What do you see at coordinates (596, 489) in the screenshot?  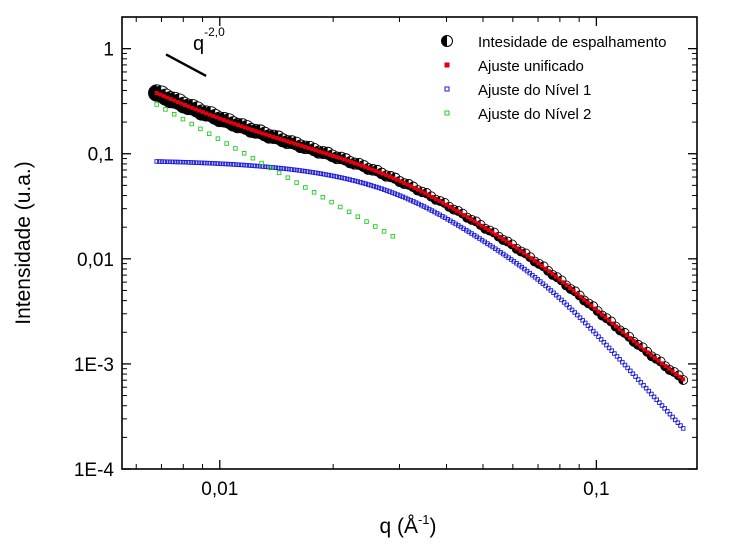 I see `x-tick-label: 0,1` at bounding box center [596, 489].